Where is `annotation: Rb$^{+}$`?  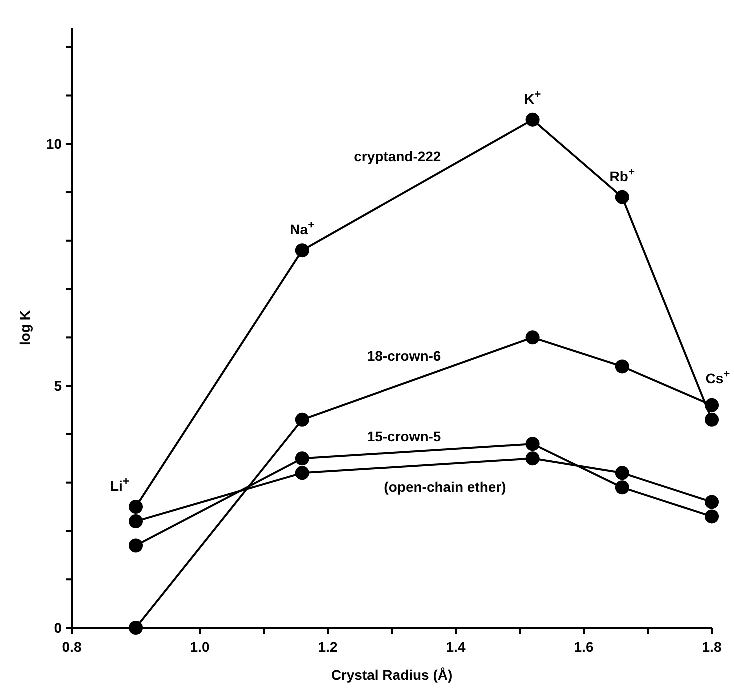
annotation: Rb$^{+}$ is located at coordinates (623, 175).